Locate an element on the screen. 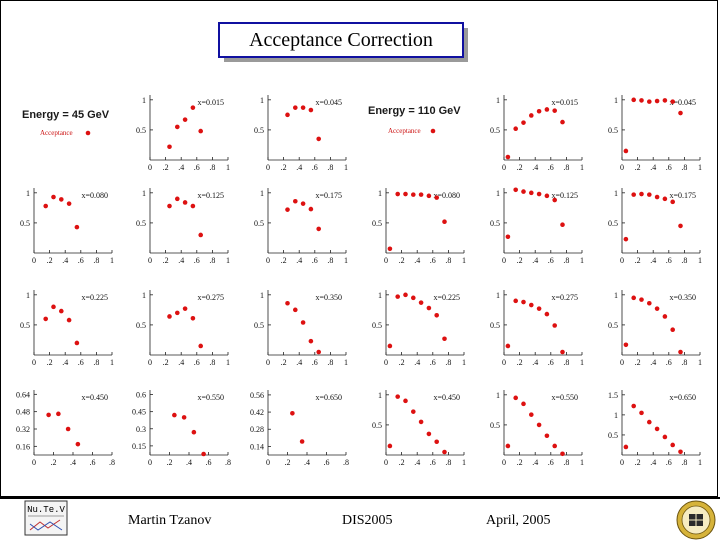  y-tick-label: 0.32 is located at coordinates (23, 429).